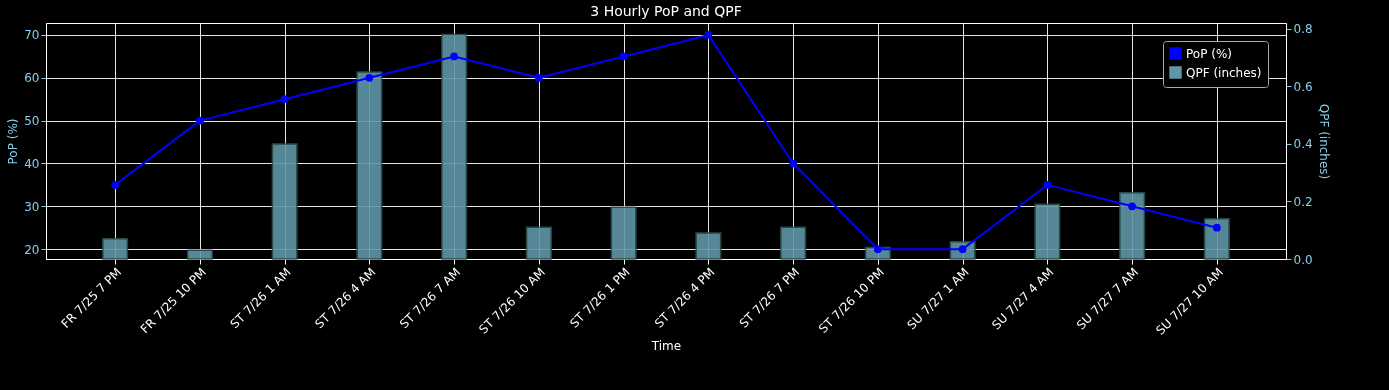 This screenshot has width=1389, height=390. I want to click on y-tick-label: 30, so click(32, 206).